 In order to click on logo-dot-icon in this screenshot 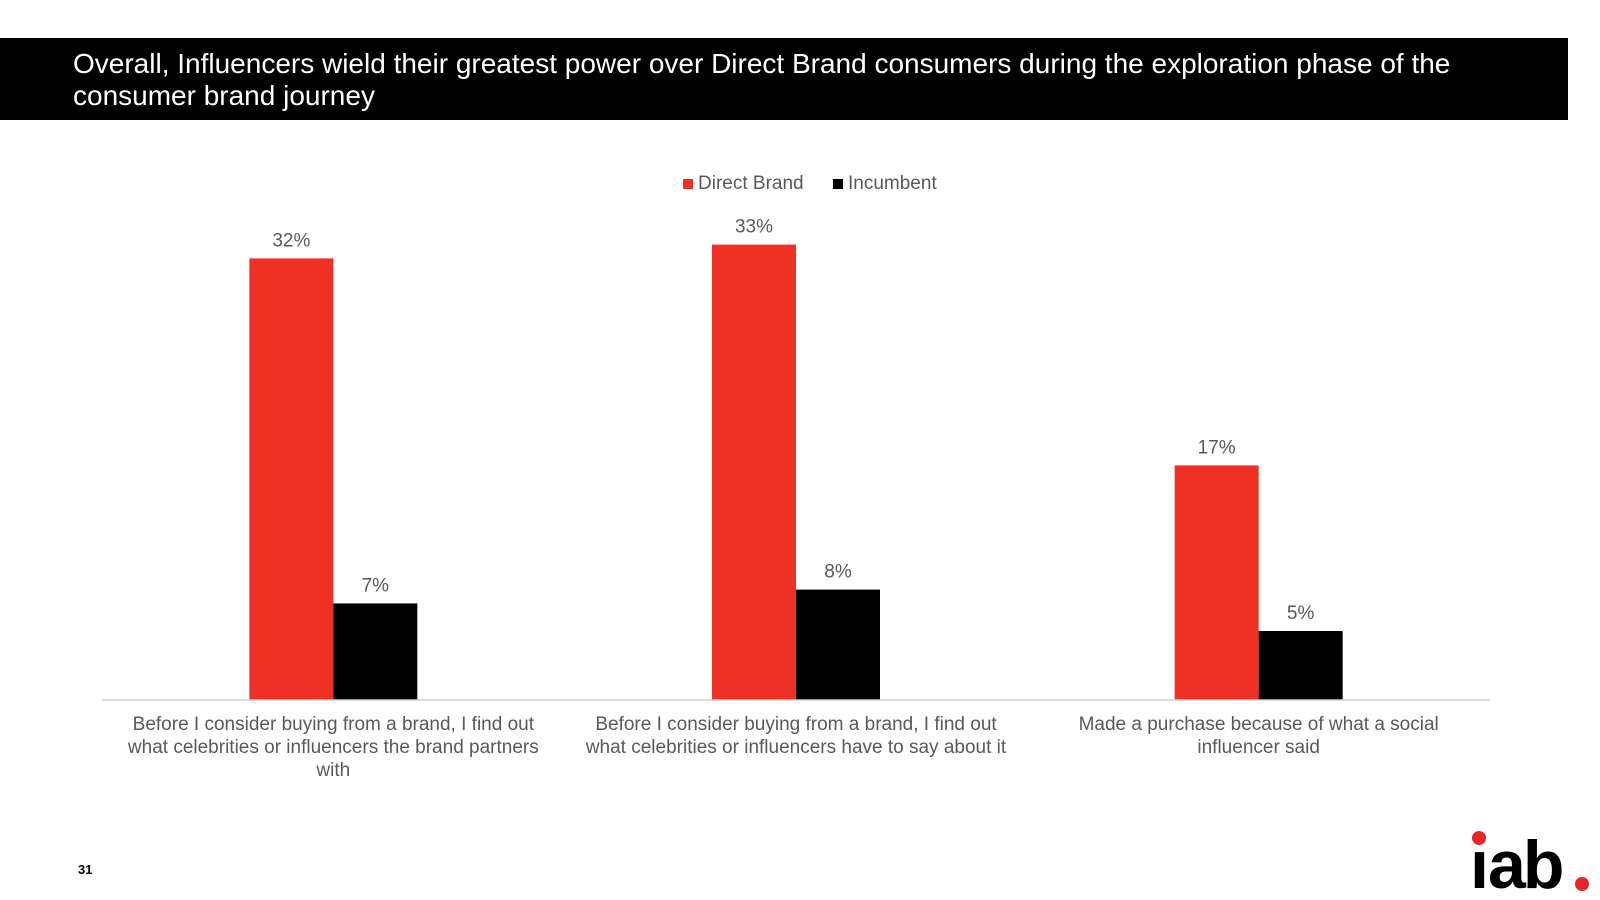, I will do `click(1479, 838)`.